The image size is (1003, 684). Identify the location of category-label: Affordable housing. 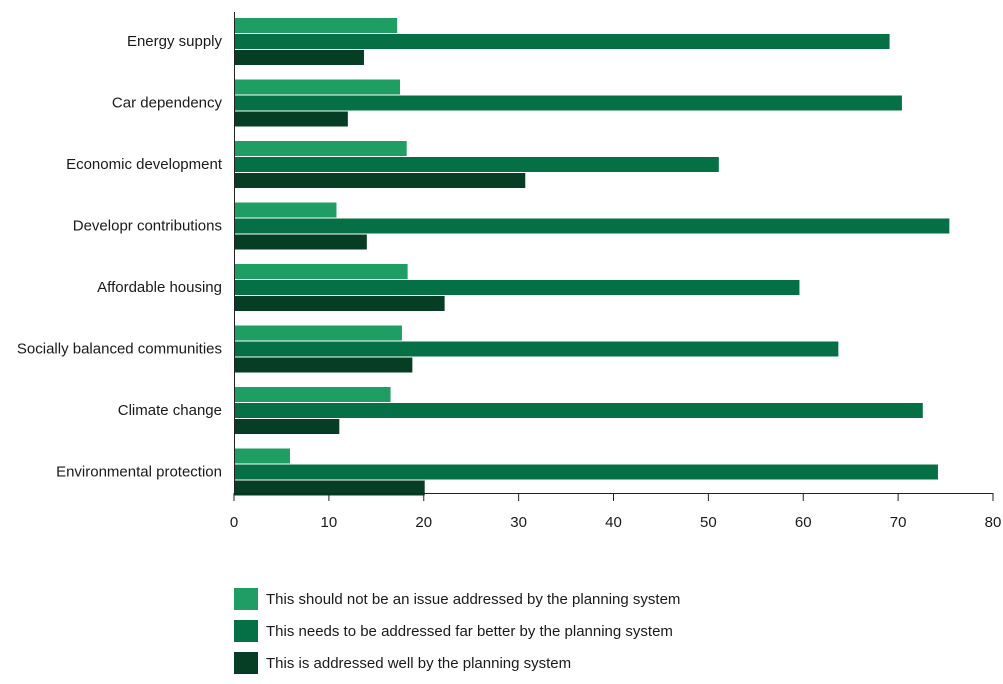
(159, 287).